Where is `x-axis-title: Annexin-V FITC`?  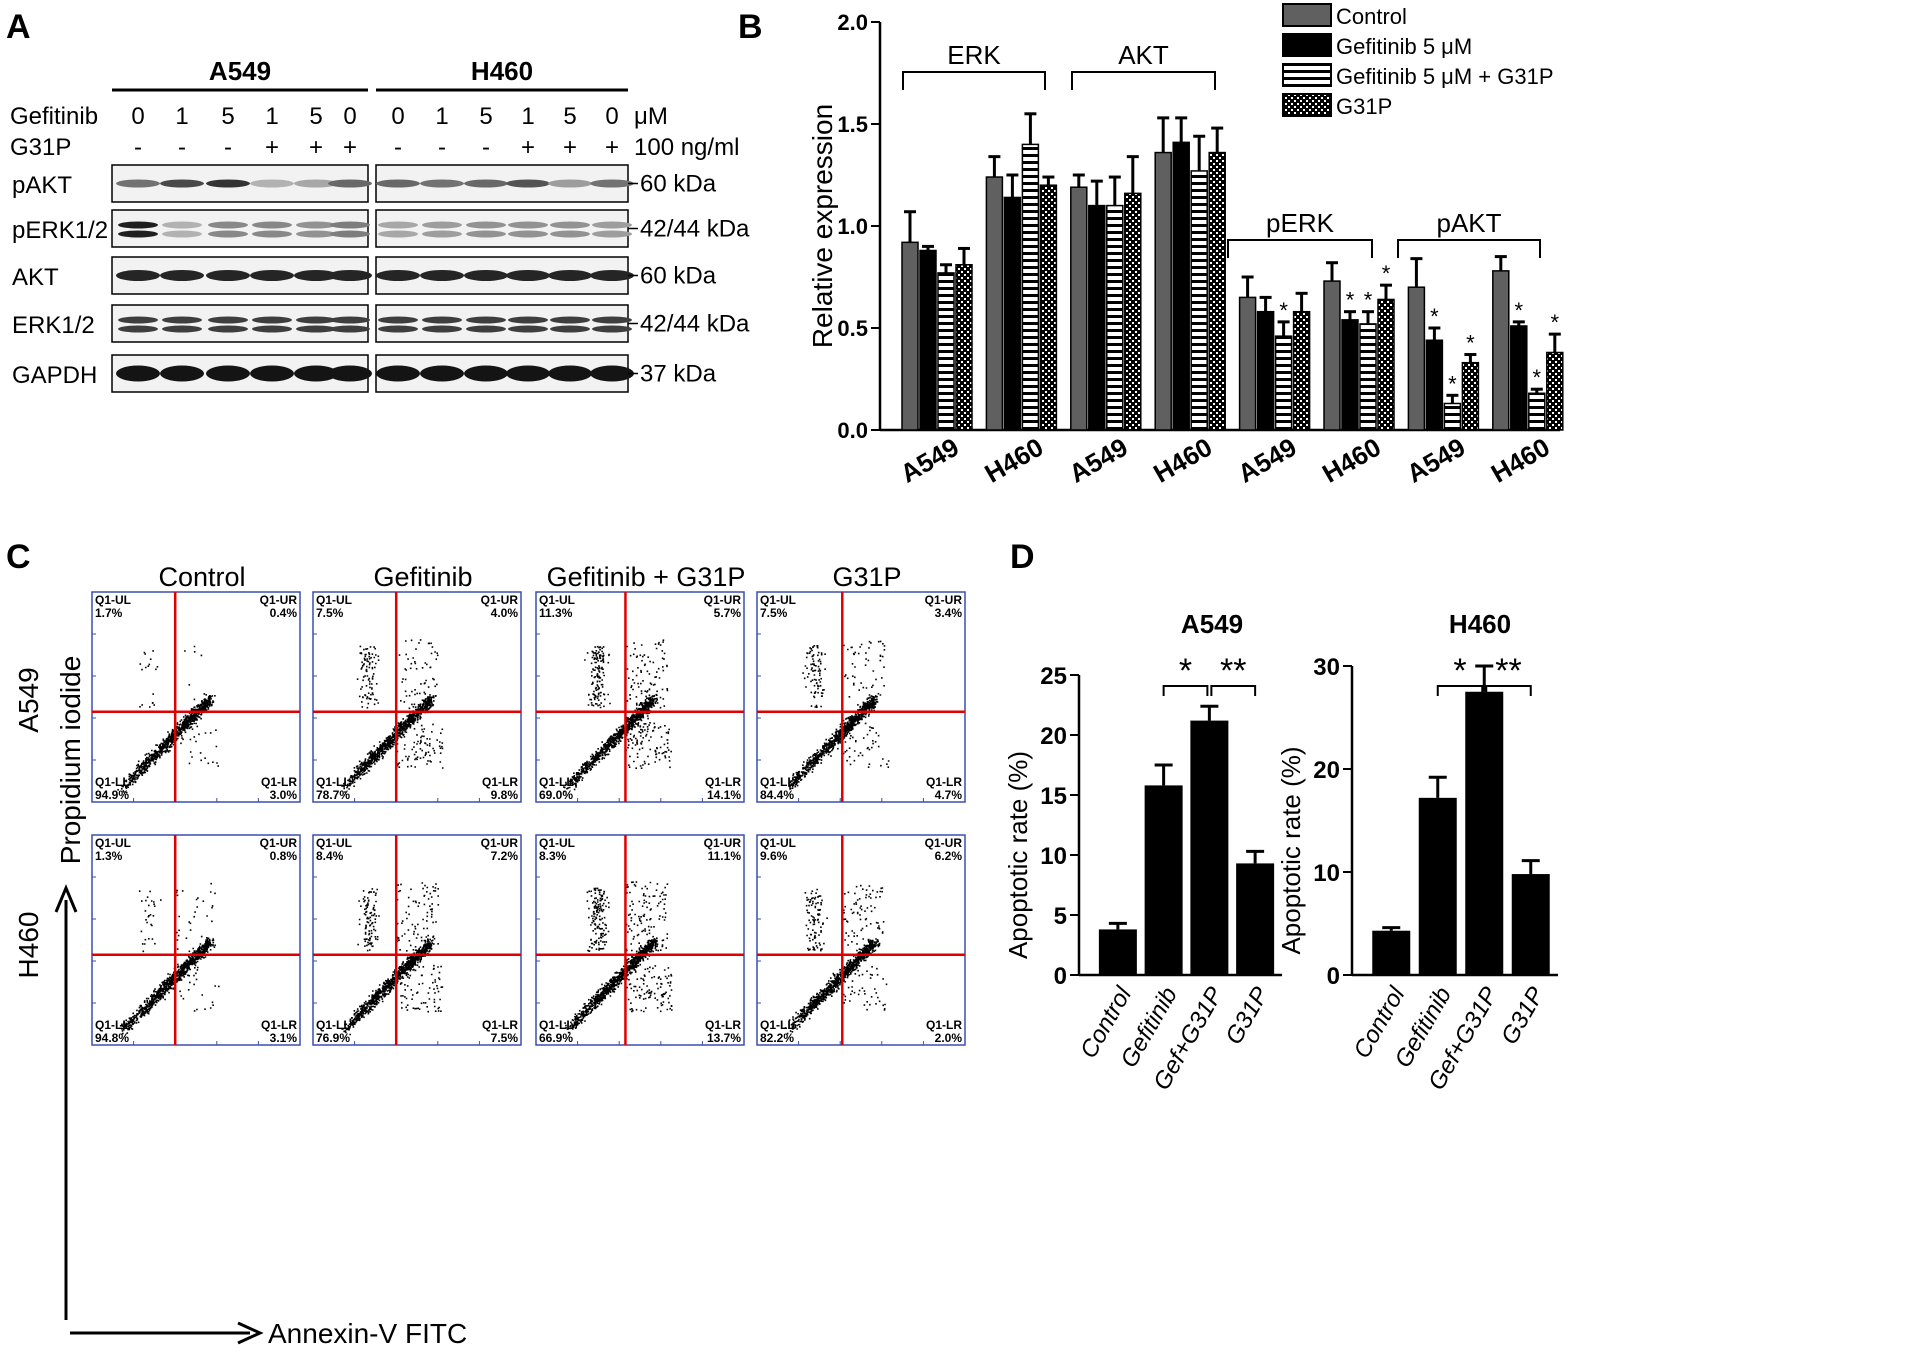
x-axis-title: Annexin-V FITC is located at coordinates (367, 1333).